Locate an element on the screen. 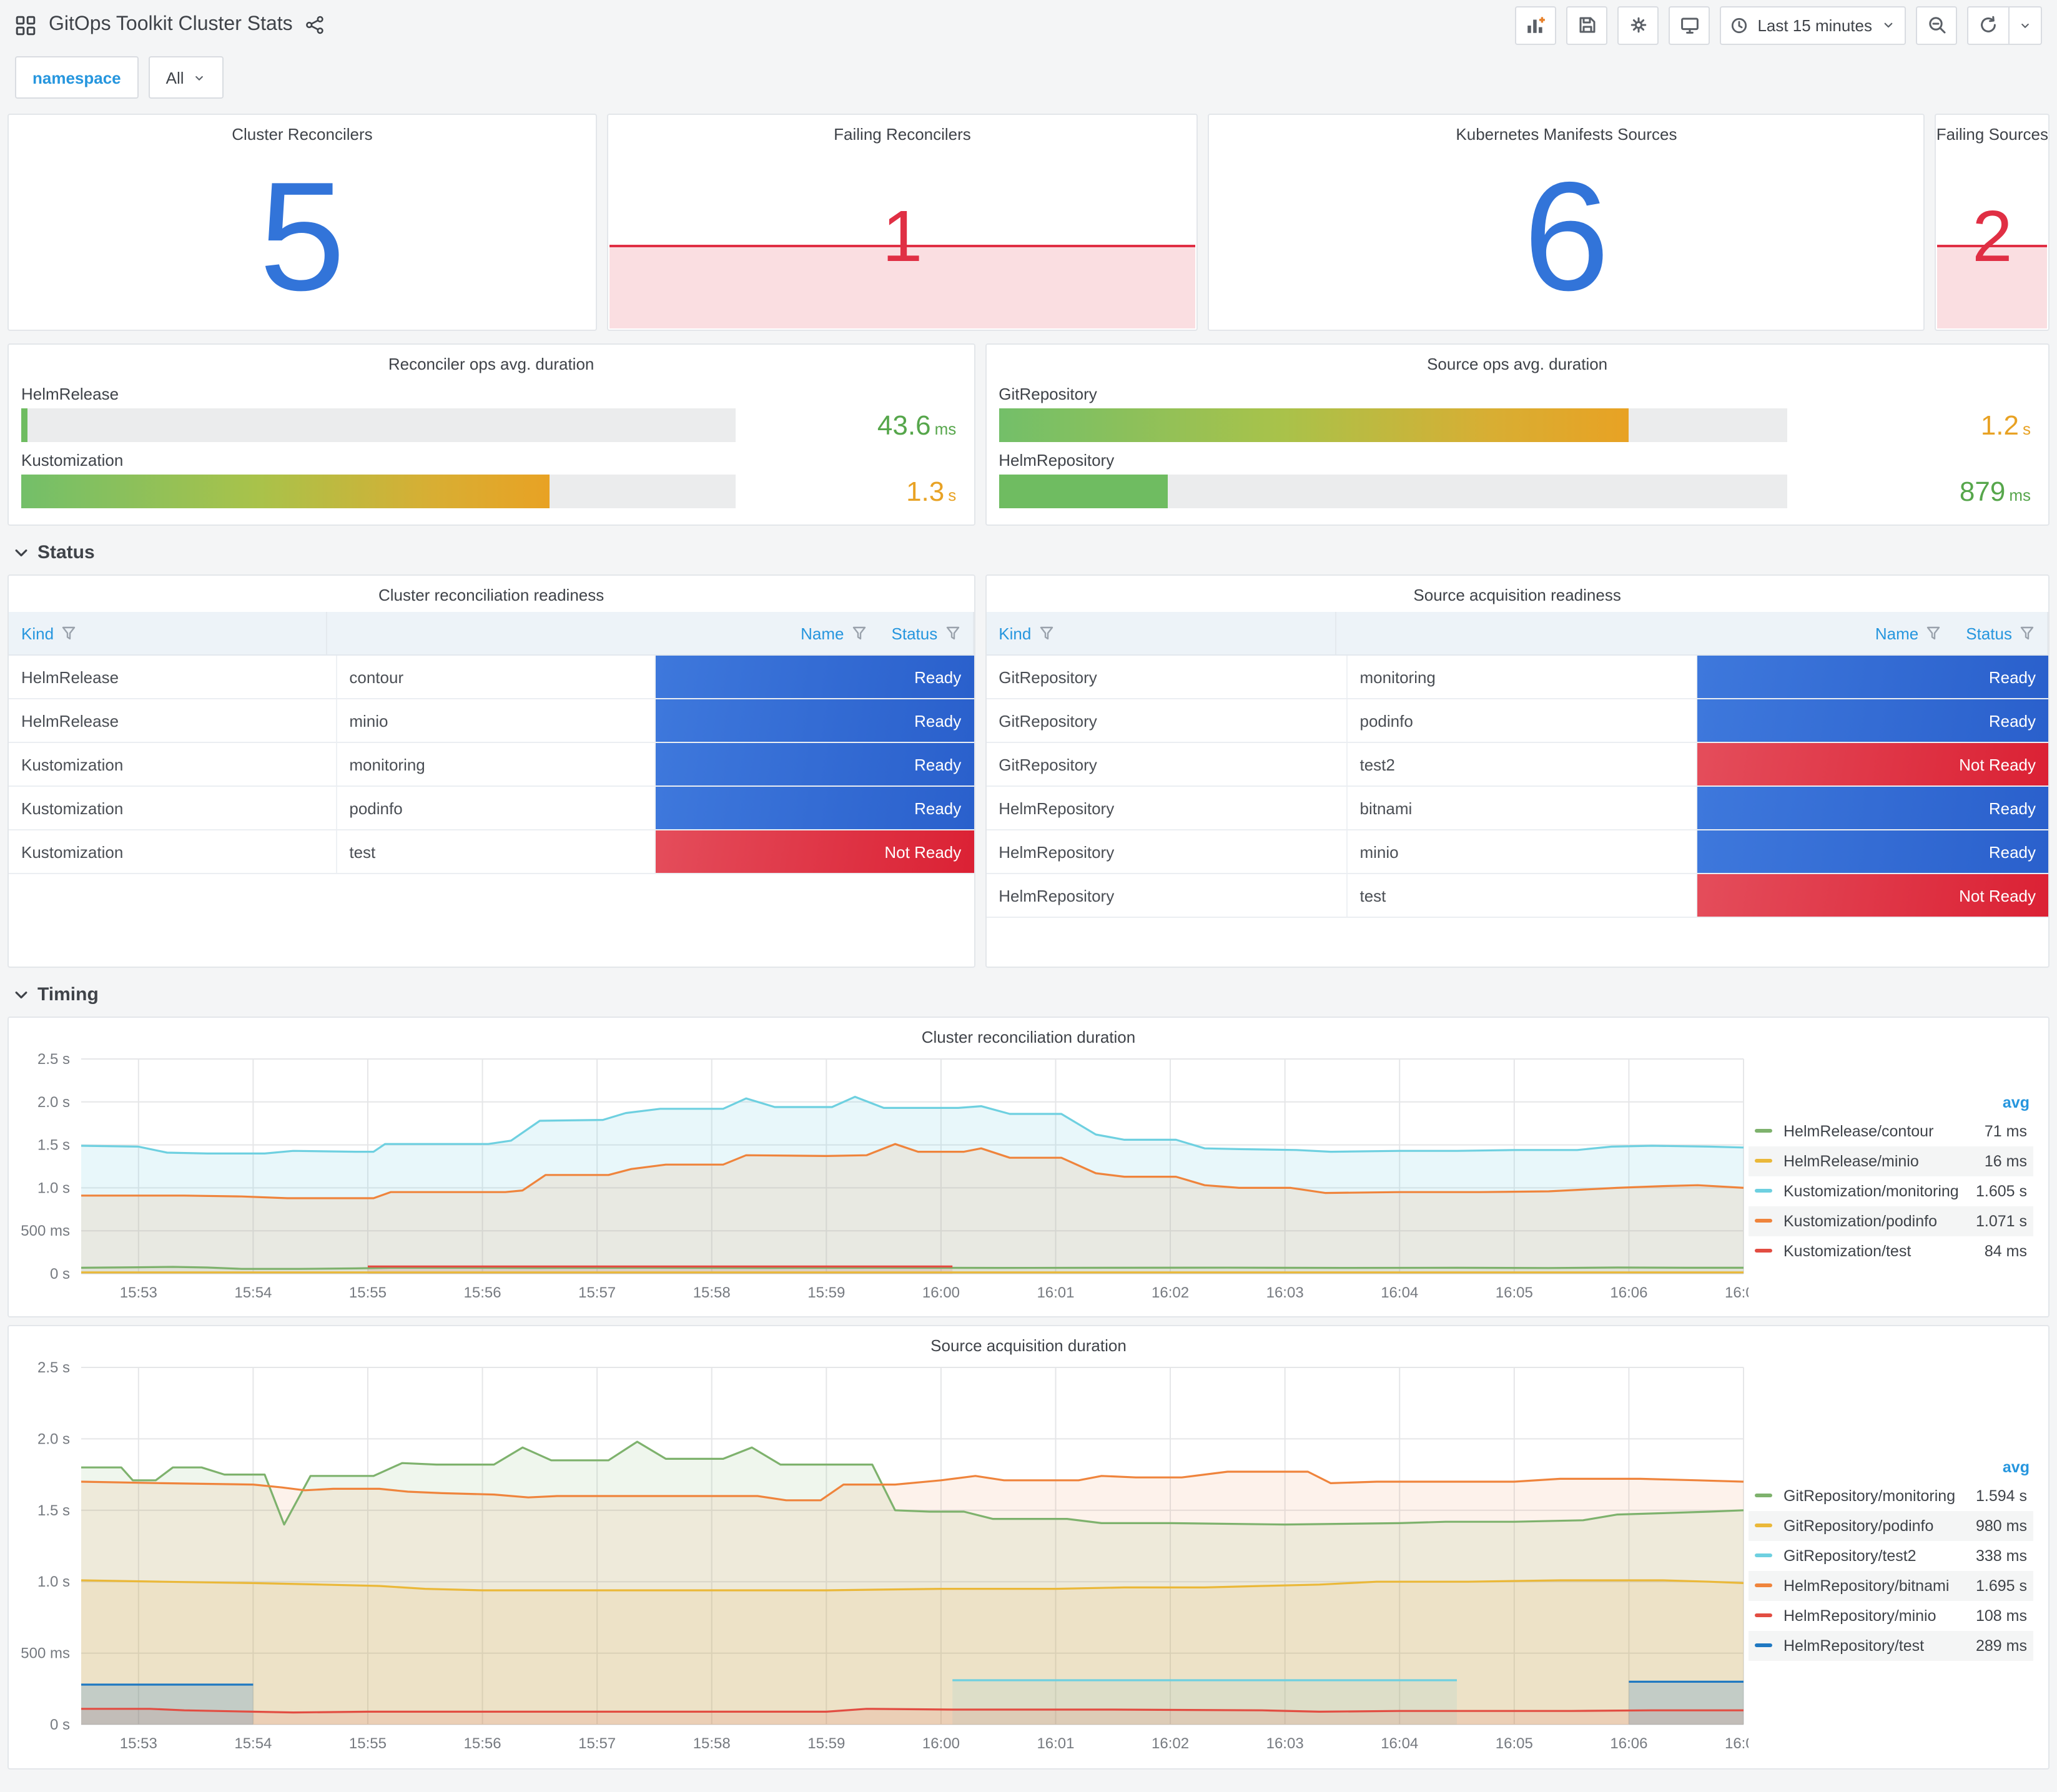 Image resolution: width=2057 pixels, height=1792 pixels. panel-title: Reconciler ops avg. duration is located at coordinates (491, 364).